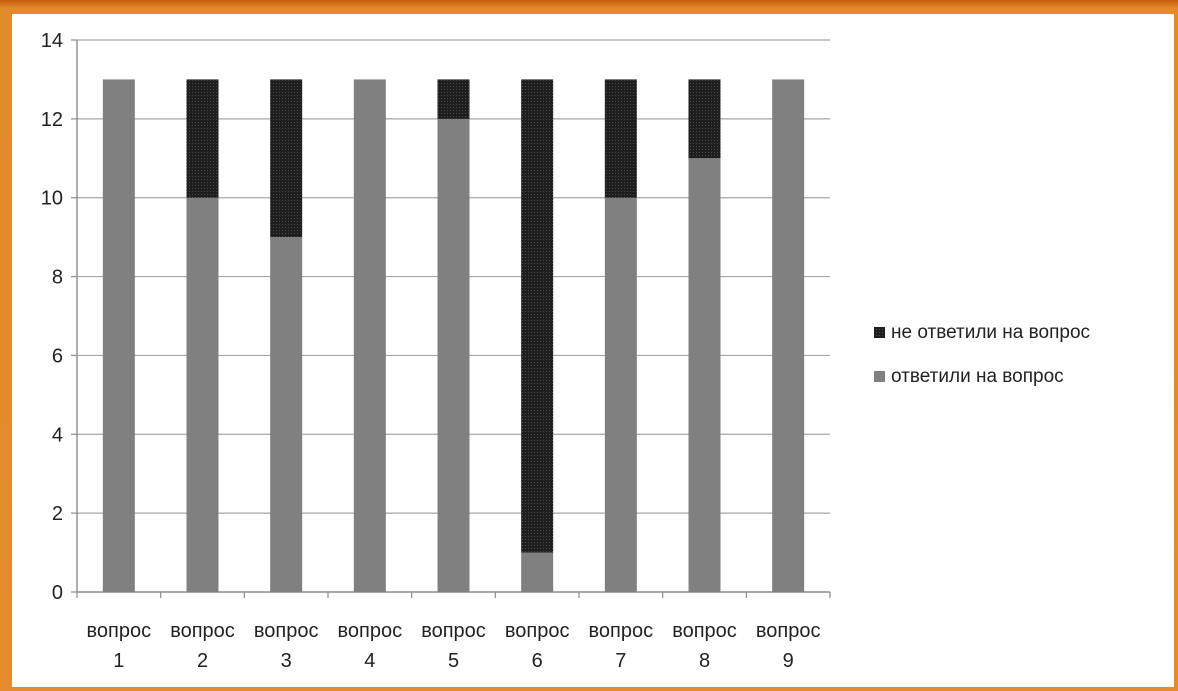 Image resolution: width=1178 pixels, height=691 pixels. What do you see at coordinates (119, 646) in the screenshot?
I see `x-category-label: вопрос 1` at bounding box center [119, 646].